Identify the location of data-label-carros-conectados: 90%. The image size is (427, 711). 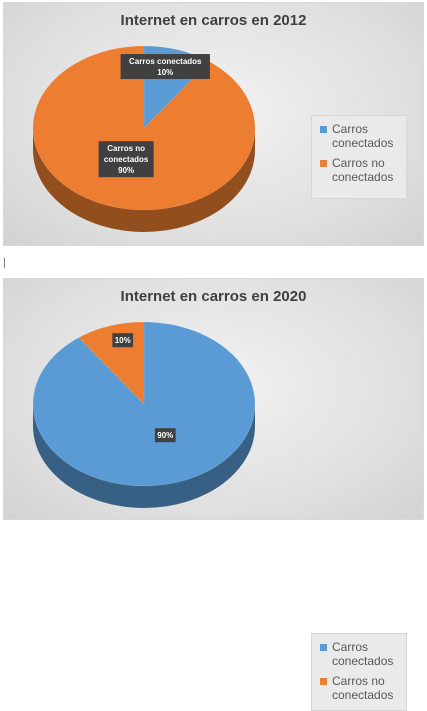
(165, 435).